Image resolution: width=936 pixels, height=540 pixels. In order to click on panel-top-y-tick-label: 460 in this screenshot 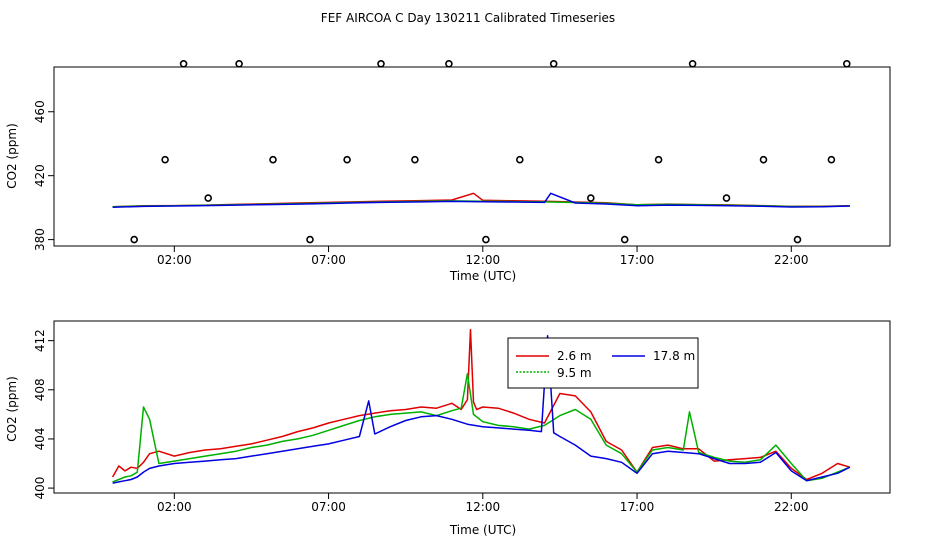, I will do `click(40, 111)`.